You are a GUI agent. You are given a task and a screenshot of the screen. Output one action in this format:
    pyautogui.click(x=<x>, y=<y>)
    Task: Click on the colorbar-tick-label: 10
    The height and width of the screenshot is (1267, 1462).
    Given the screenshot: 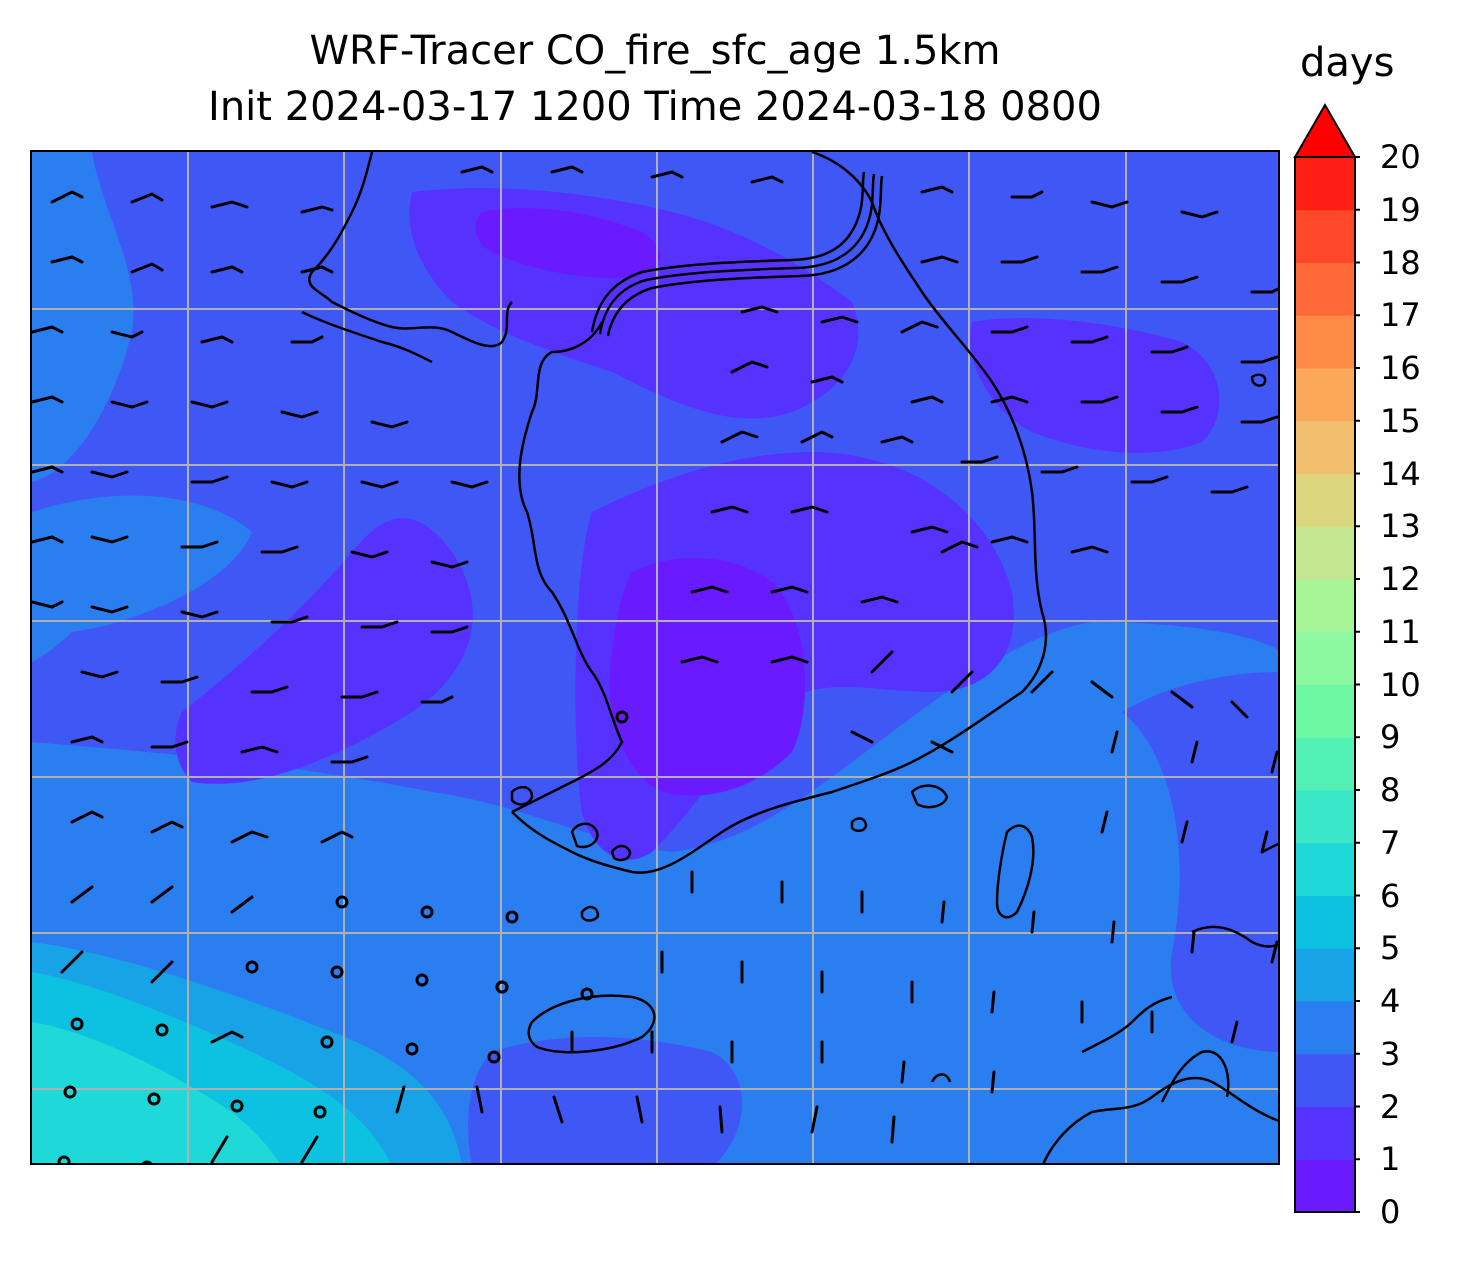 What is the action you would take?
    pyautogui.click(x=1400, y=684)
    